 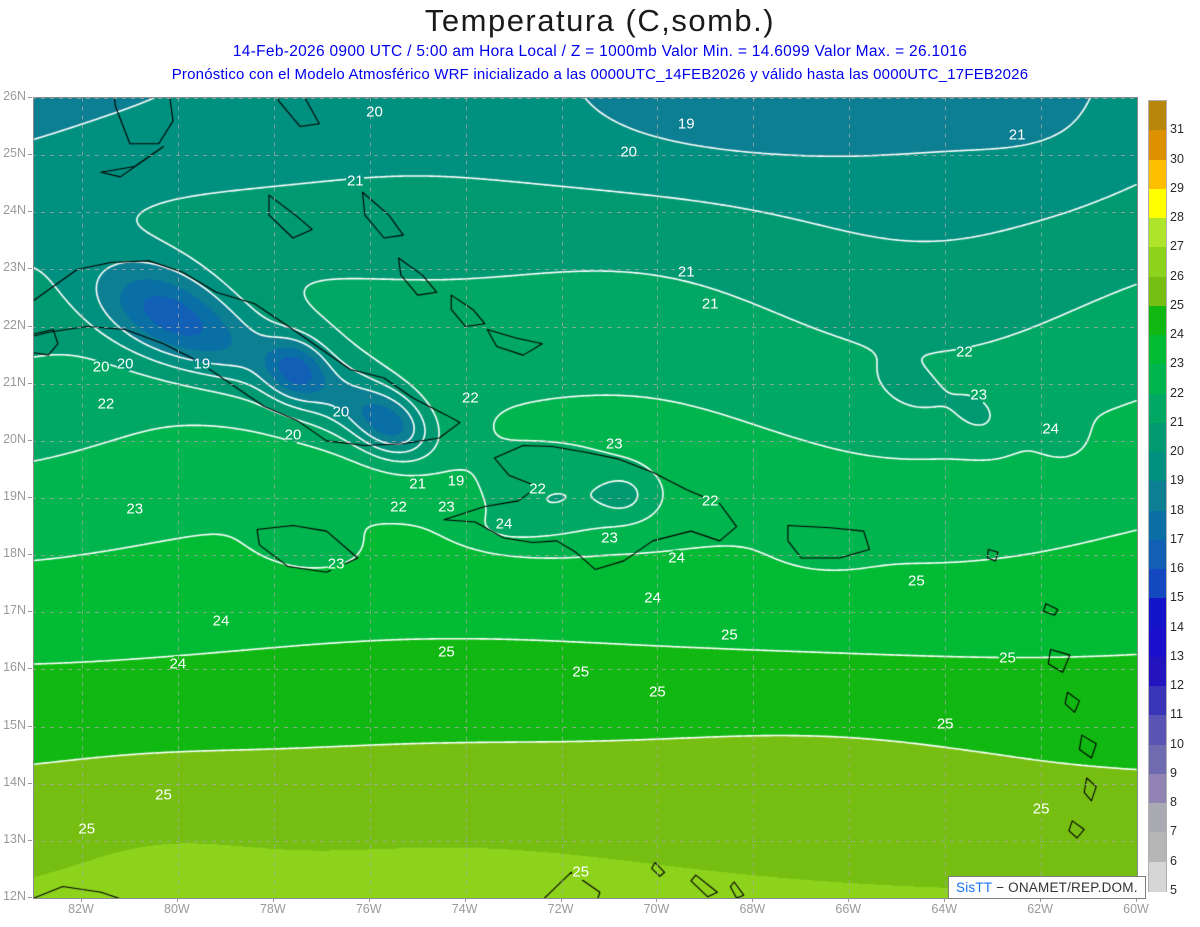 I want to click on lat-tick-label-23N: 23N, so click(x=14, y=267).